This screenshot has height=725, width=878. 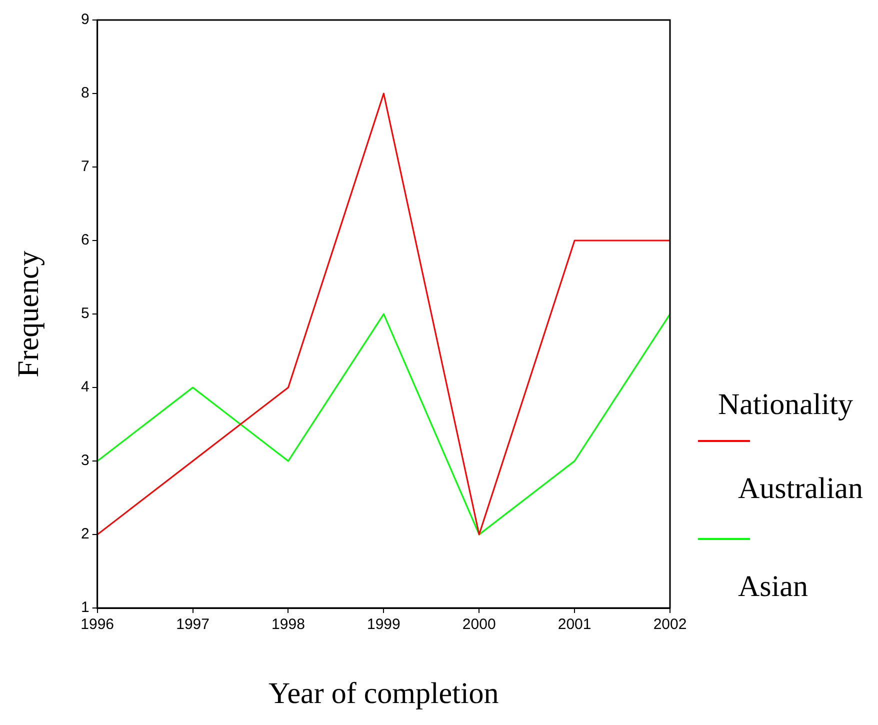 What do you see at coordinates (85, 313) in the screenshot?
I see `y-tick-label: 5` at bounding box center [85, 313].